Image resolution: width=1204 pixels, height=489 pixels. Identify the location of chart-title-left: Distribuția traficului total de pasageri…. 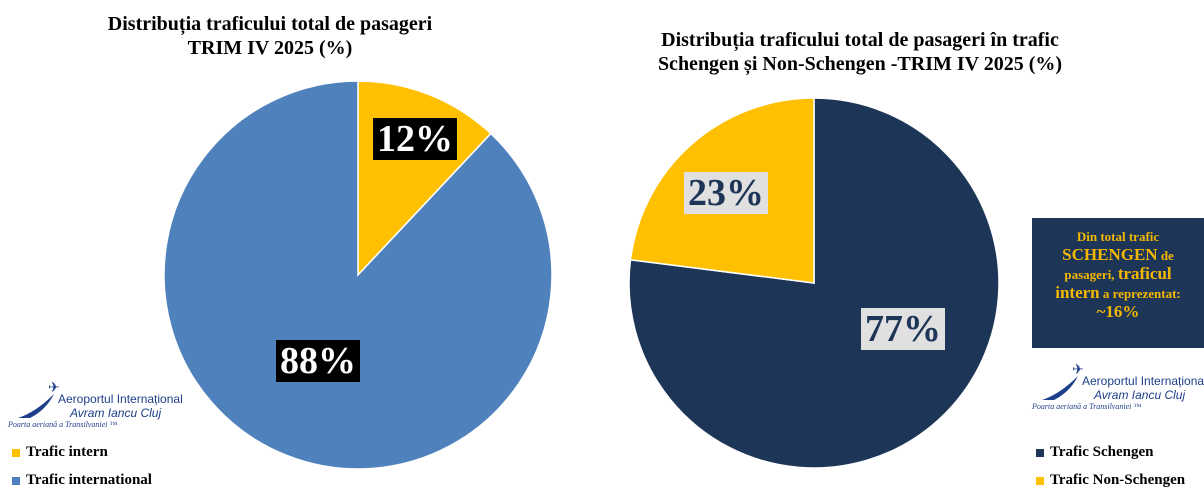
(270, 36).